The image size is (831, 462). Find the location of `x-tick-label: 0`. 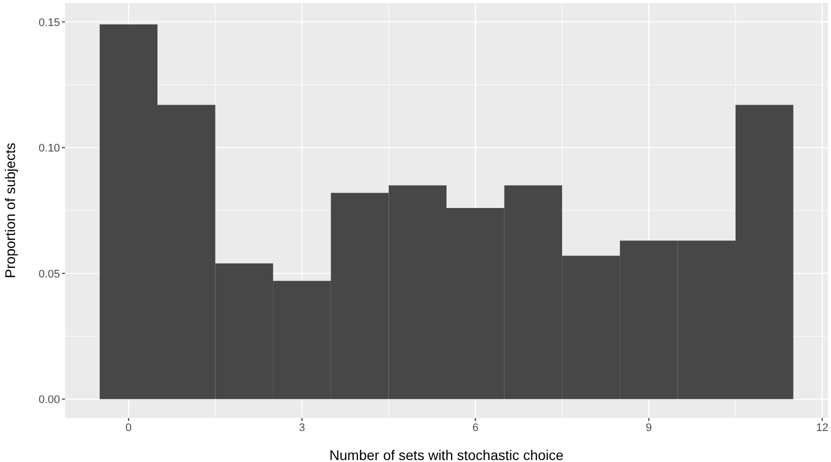

x-tick-label: 0 is located at coordinates (129, 428).